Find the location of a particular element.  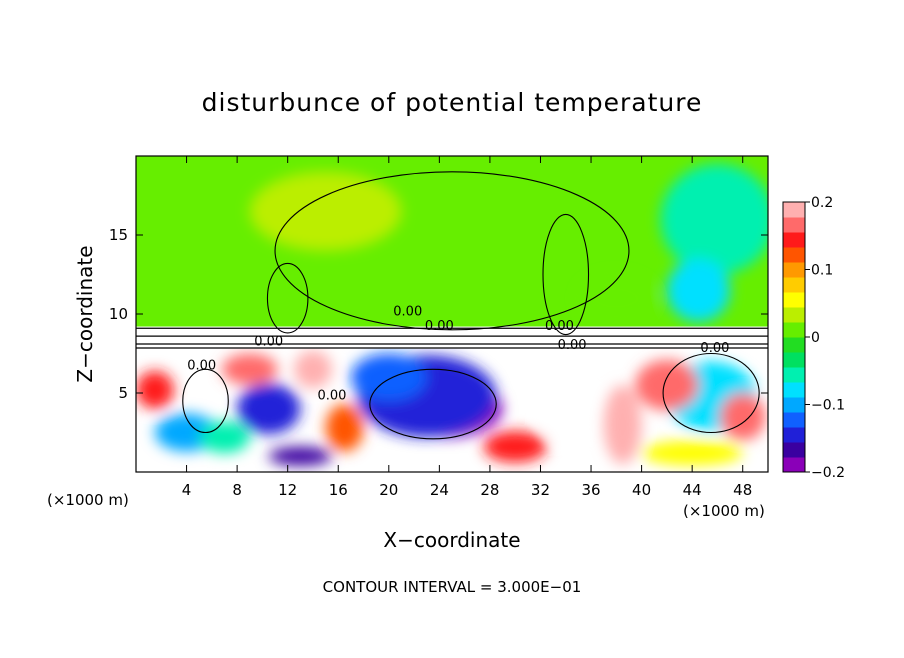

colorbar: 0.2 0.1 0 −0.1 −0.2 is located at coordinates (813, 338).